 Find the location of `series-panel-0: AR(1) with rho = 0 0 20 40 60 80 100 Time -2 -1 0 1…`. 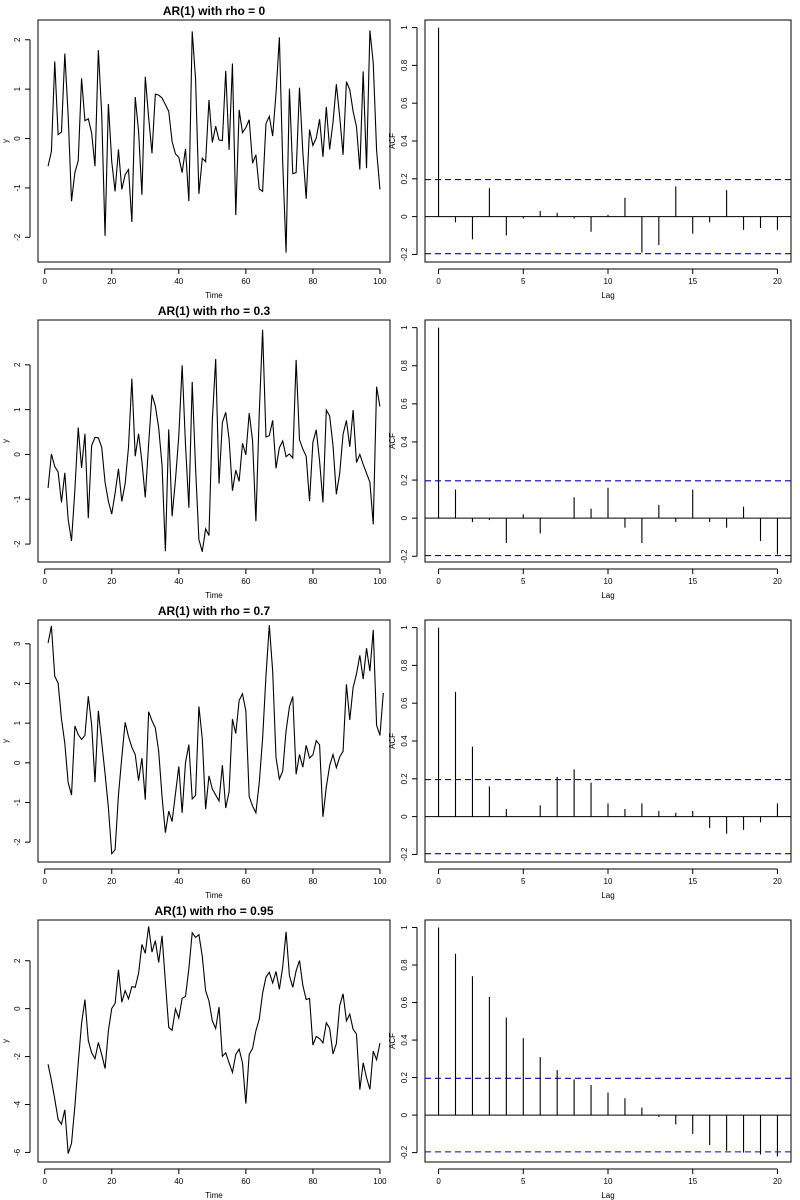

series-panel-0: AR(1) with rho = 0 0 20 40 60 80 100 Time -2 -1 0 1… is located at coordinates (196, 152).